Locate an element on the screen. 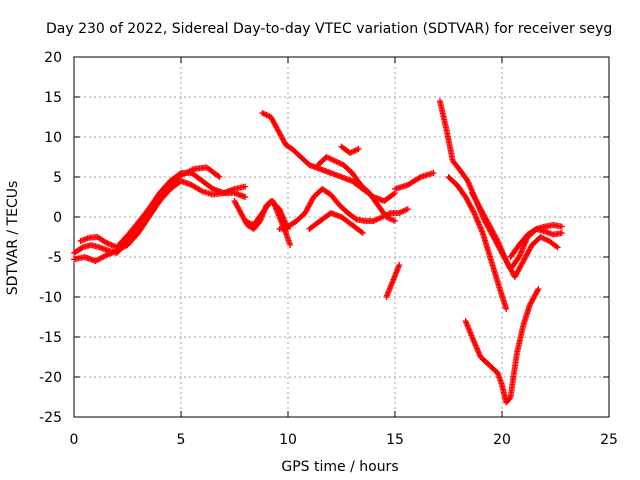 This screenshot has height=480, width=640. series-track-g is located at coordinates (343, 209).